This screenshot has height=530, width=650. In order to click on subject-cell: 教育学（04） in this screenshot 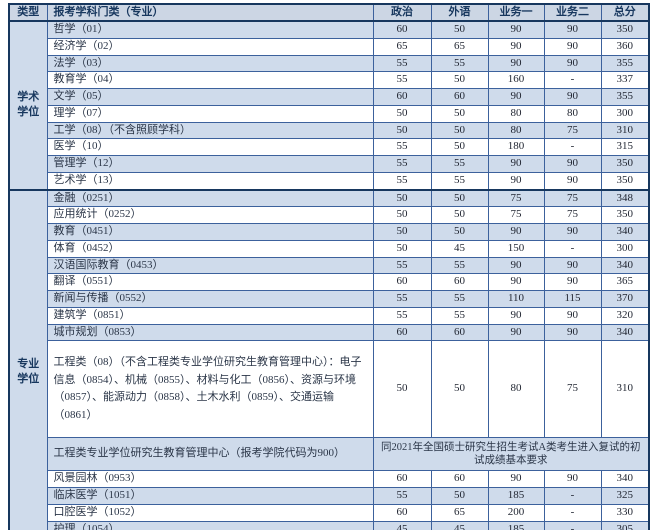, I will do `click(210, 80)`.